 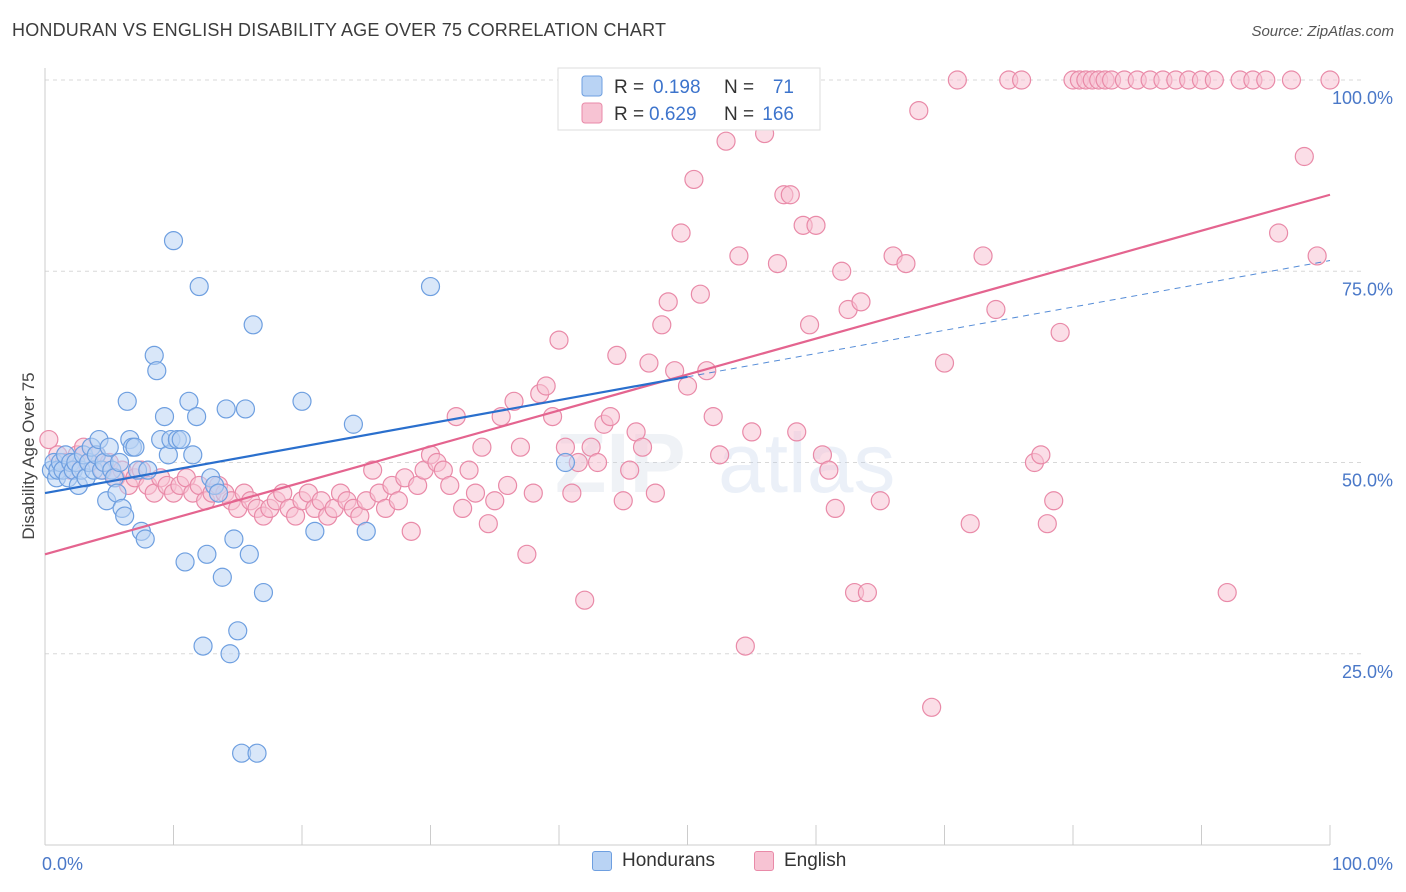 What do you see at coordinates (1362, 98) in the screenshot?
I see `y-tick-label: 100.0%` at bounding box center [1362, 98].